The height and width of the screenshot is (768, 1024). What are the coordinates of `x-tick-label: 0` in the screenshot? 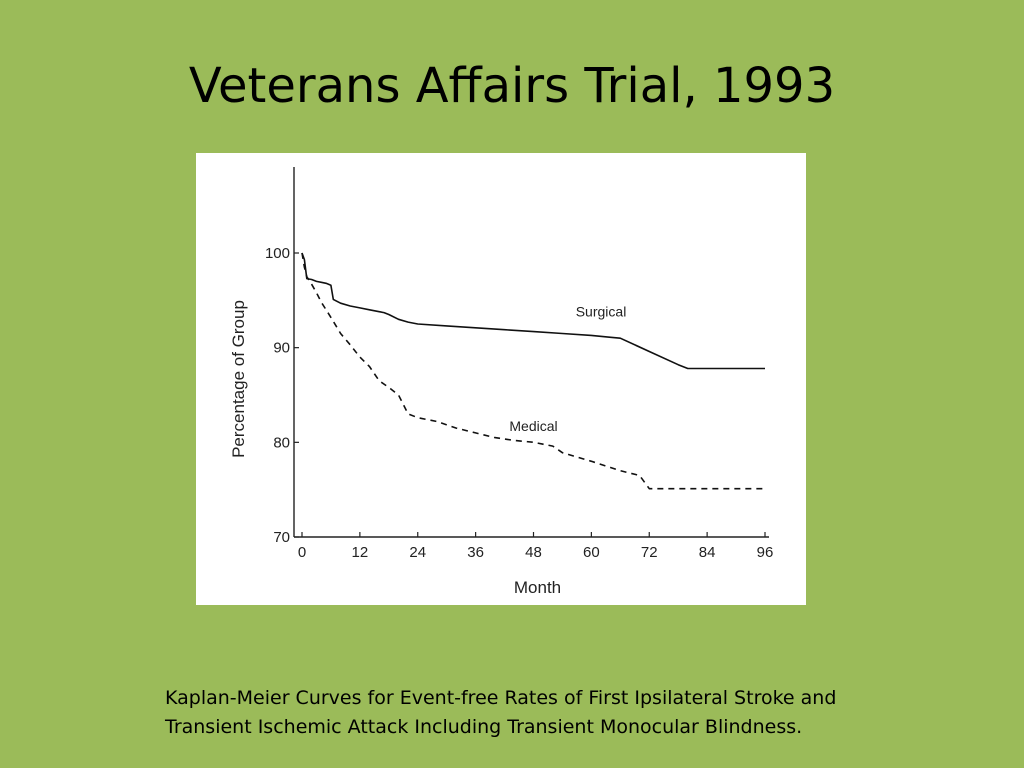 It's located at (302, 552).